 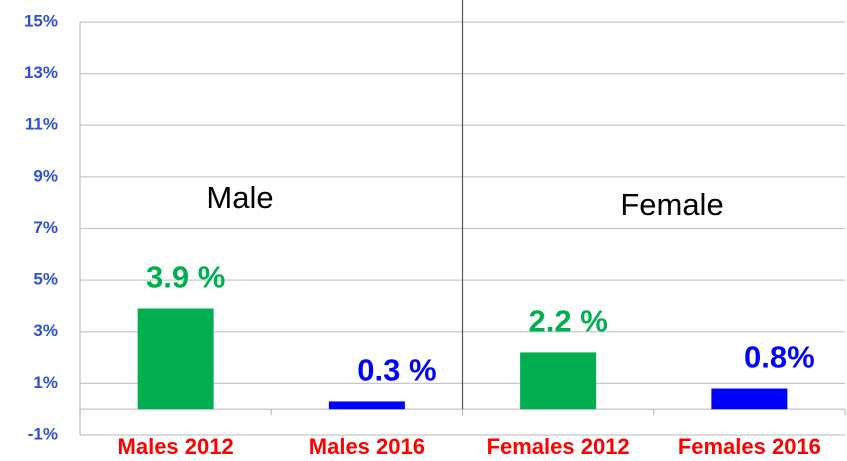 What do you see at coordinates (45, 330) in the screenshot?
I see `y-tick-label: 3%` at bounding box center [45, 330].